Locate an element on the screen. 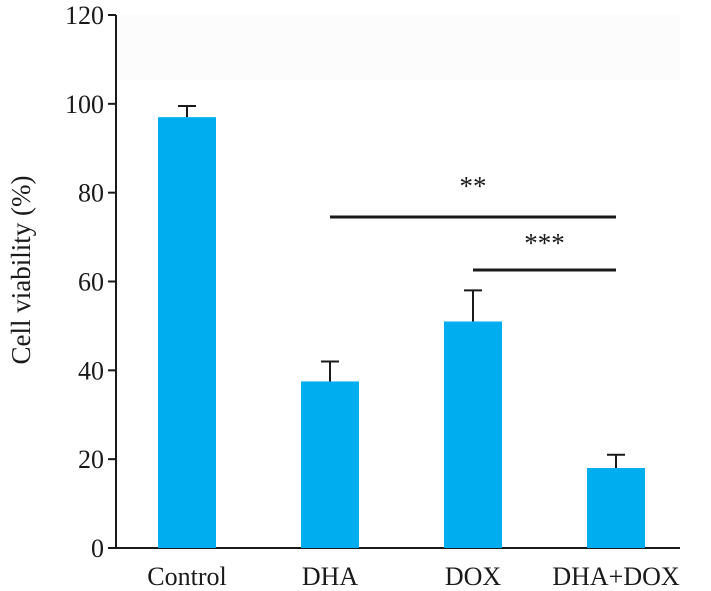  y-tick-label: 80 is located at coordinates (91, 193).